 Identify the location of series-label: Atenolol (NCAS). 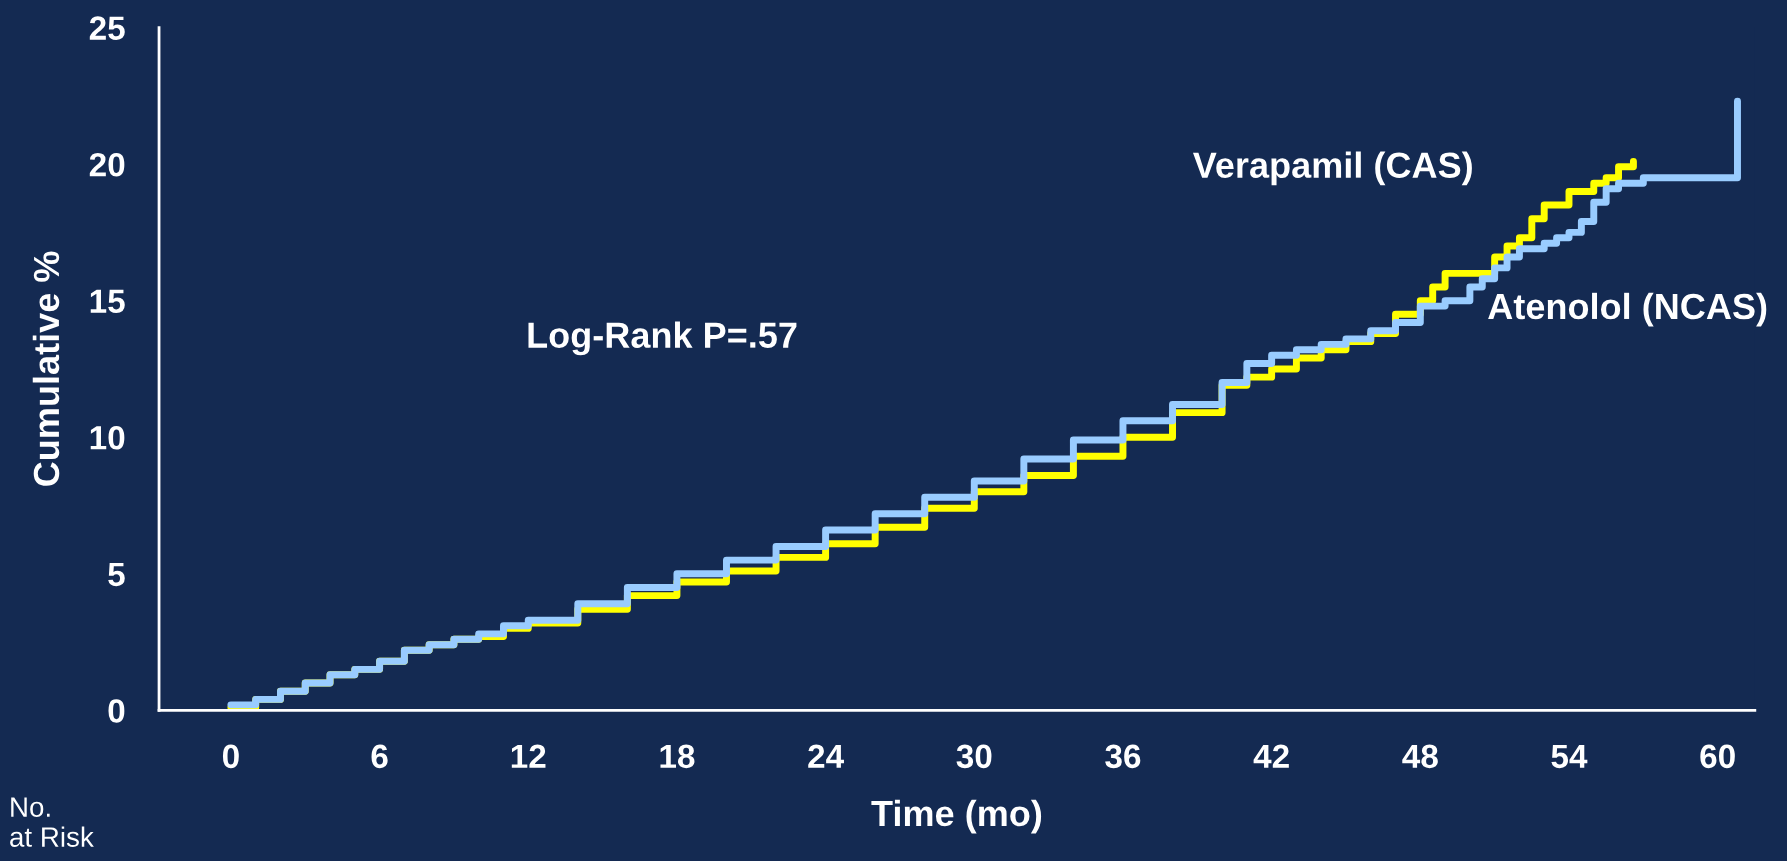
(1627, 309).